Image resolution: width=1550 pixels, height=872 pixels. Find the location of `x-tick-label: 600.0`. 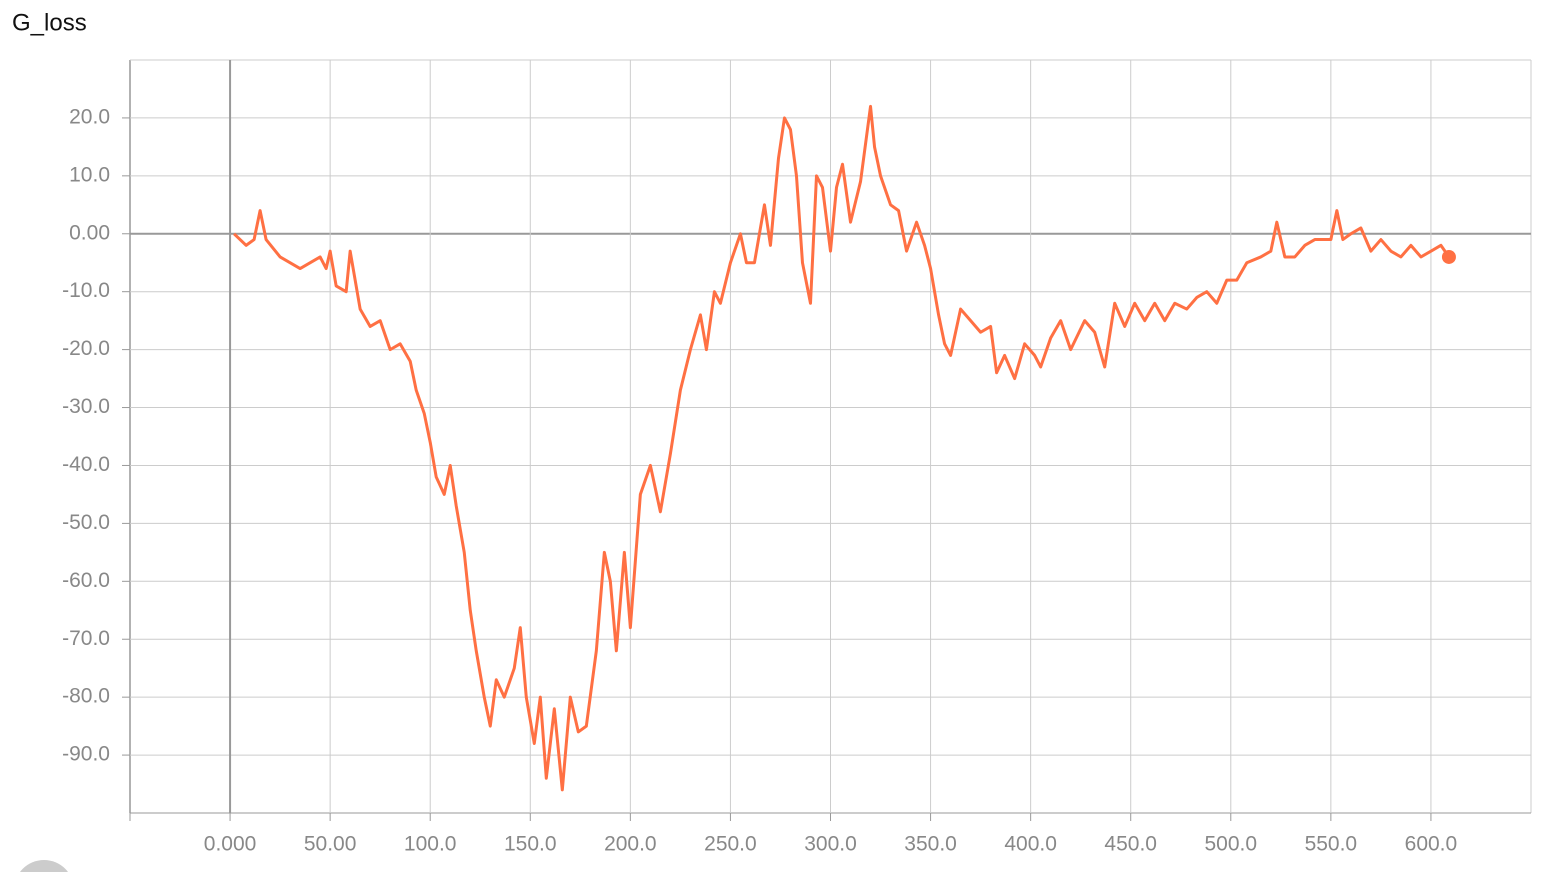

x-tick-label: 600.0 is located at coordinates (1431, 844).